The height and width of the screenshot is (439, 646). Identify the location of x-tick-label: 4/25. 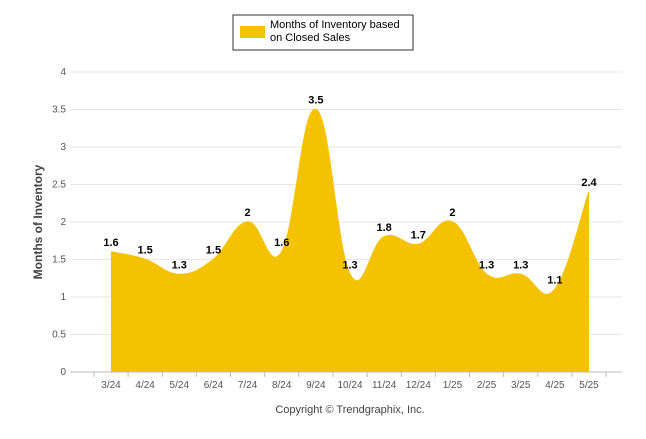
(555, 385).